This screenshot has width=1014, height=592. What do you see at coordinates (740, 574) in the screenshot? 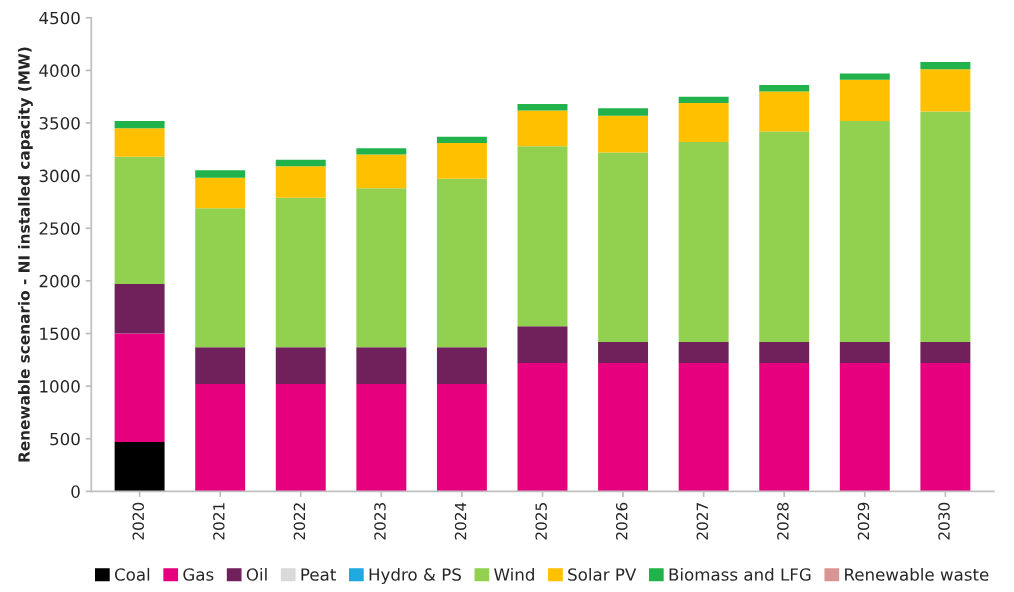
I see `legend-label: Biomass and LFG` at bounding box center [740, 574].